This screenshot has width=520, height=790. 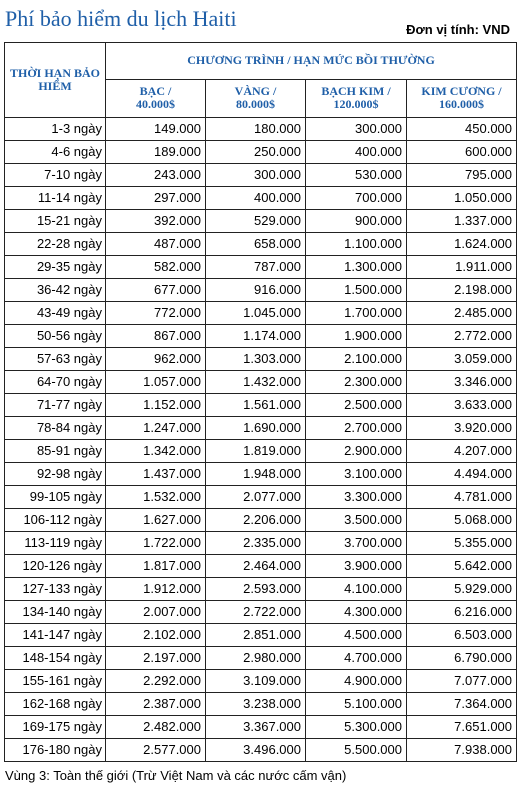 I want to click on tier-name: KIM CƯƠNG /, so click(x=461, y=91).